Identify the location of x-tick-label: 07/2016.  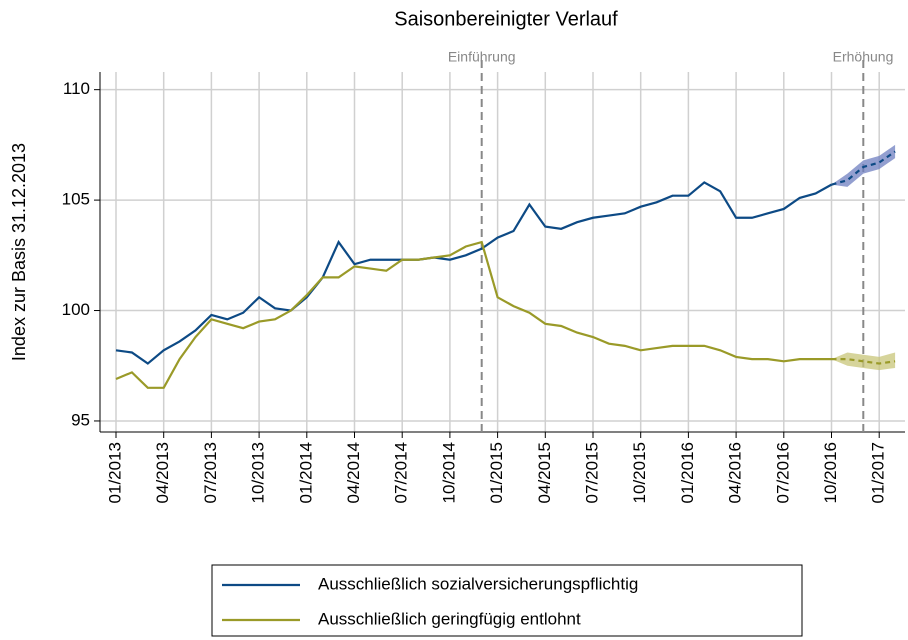
(782, 472).